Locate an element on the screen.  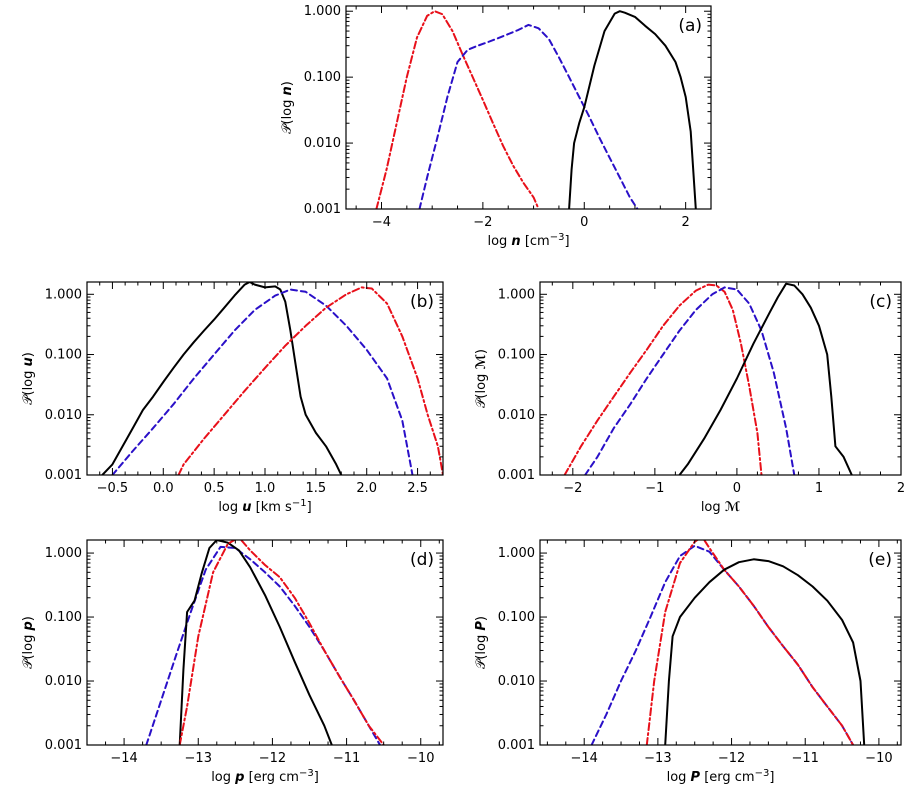
y-axis-label: 𝒫(log P) is located at coordinates (481, 642).